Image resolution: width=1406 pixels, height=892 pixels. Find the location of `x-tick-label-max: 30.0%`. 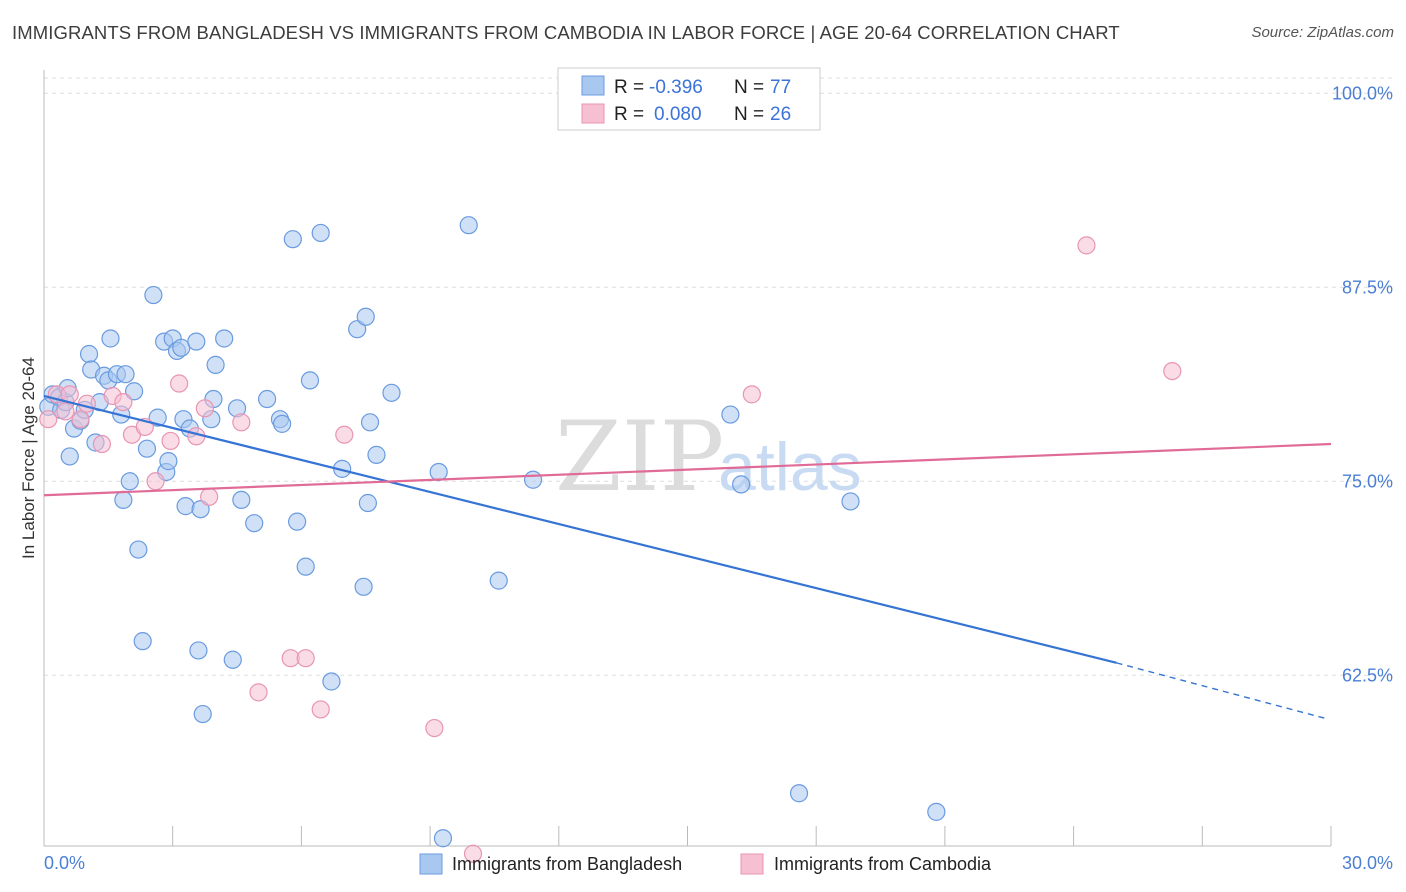

x-tick-label-max: 30.0% is located at coordinates (1367, 863).